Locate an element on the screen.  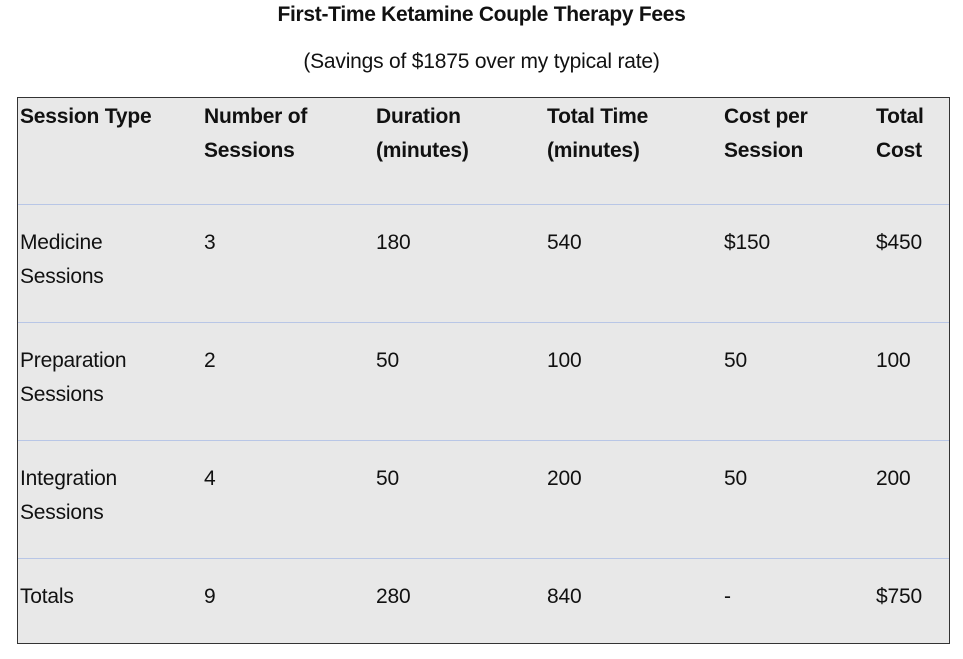
header-total-cost-line-2: Cost is located at coordinates (899, 150).